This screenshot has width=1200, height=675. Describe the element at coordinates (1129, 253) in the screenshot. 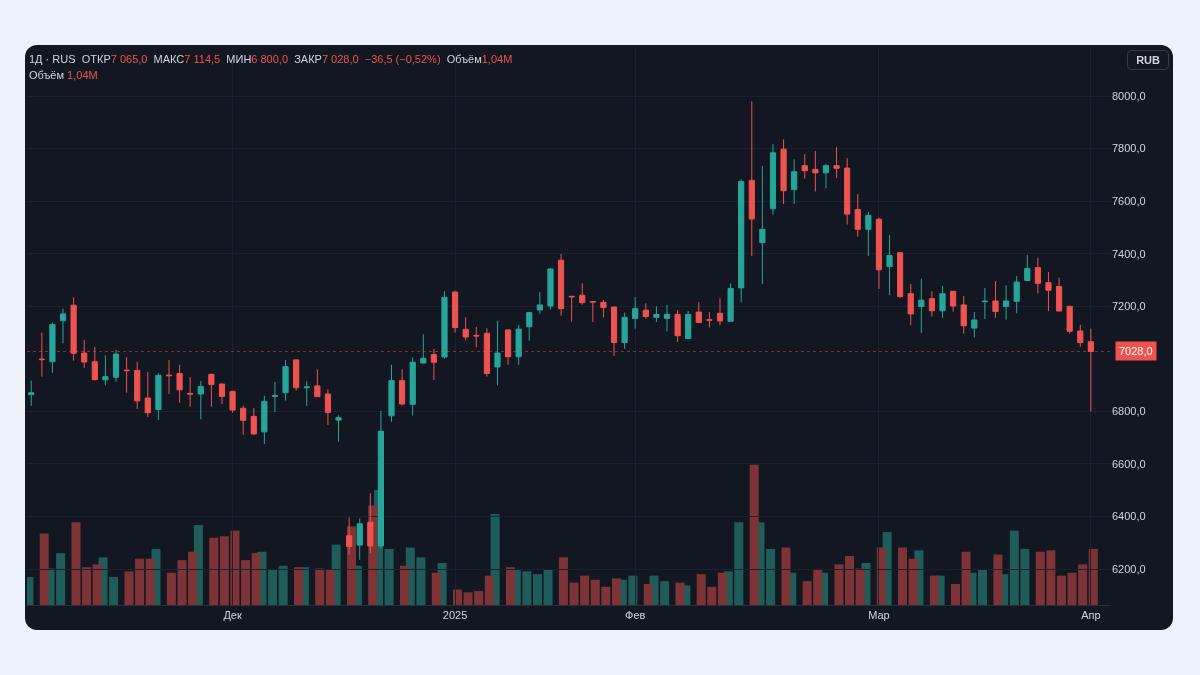

I see `y-tick-label: 7400,0` at that location.